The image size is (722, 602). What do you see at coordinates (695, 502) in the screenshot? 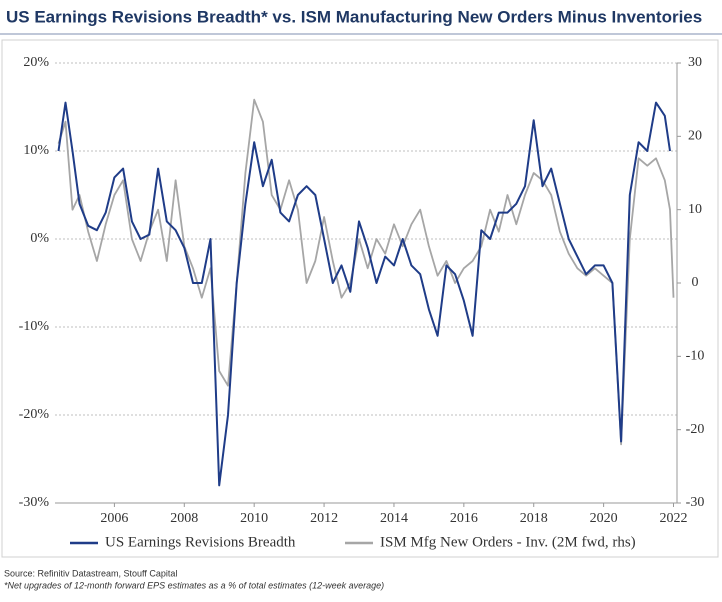
I see `y2-tick-label: -30` at bounding box center [695, 502].